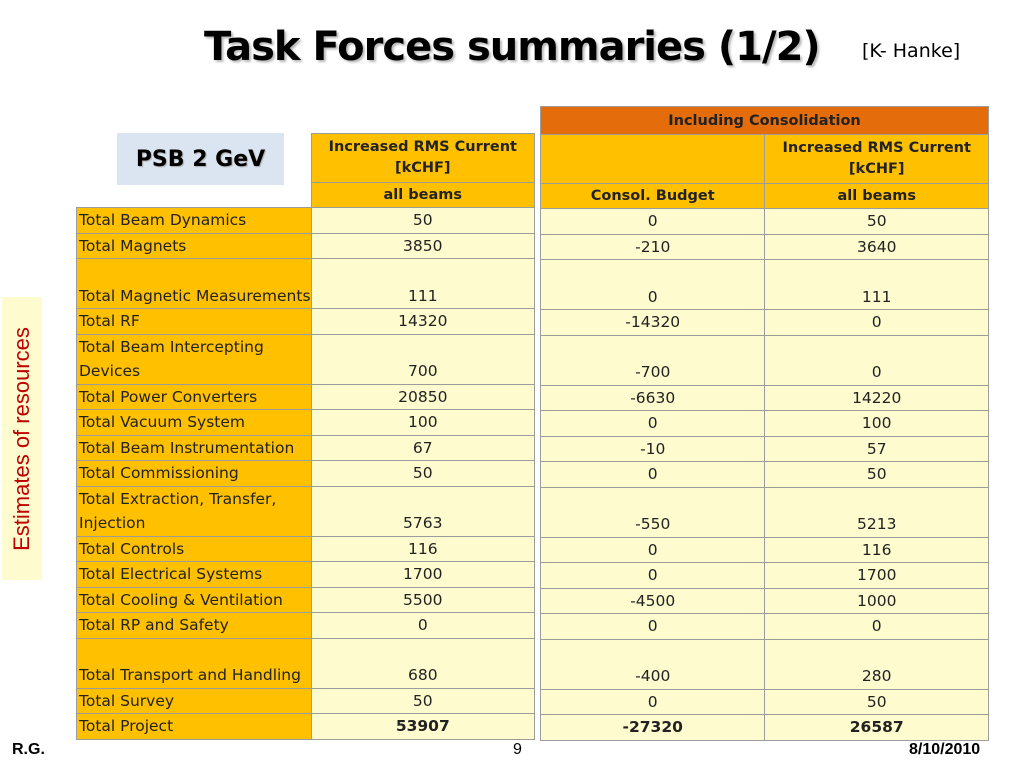  Describe the element at coordinates (423, 245) in the screenshot. I see `current-value: 3850` at that location.